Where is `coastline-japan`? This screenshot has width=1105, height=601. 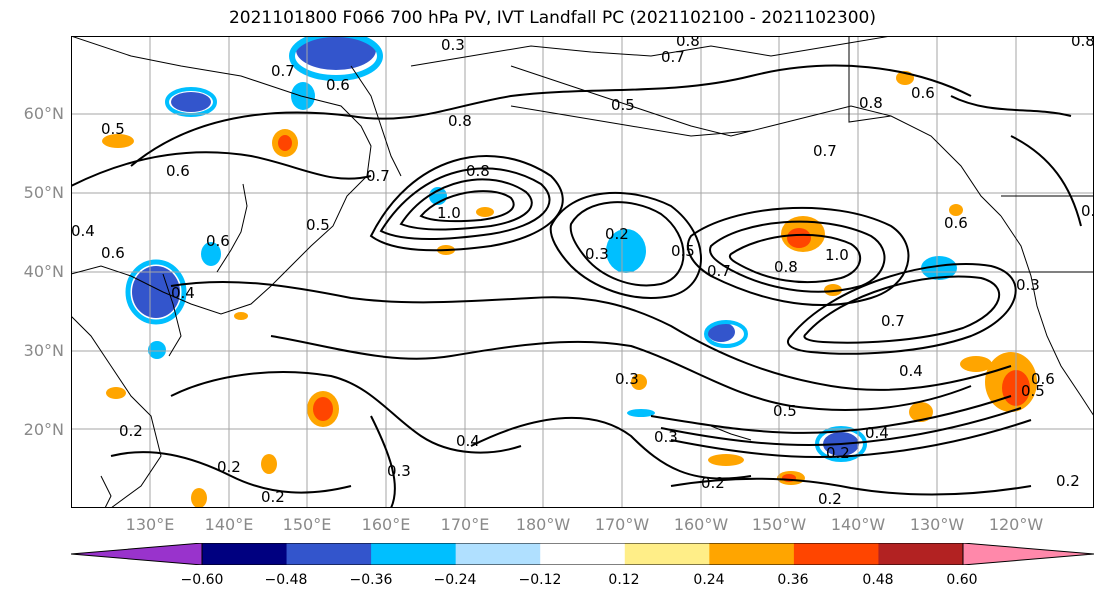
coastline-japan is located at coordinates (232, 228).